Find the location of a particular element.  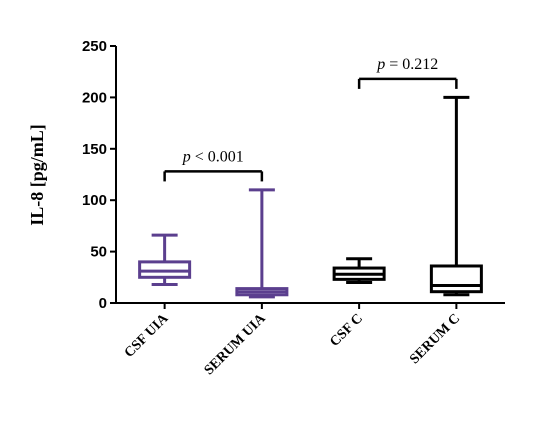

x-category-labels: CSF UIA SERUM UIA CSF C SERUM C is located at coordinates (292, 340).